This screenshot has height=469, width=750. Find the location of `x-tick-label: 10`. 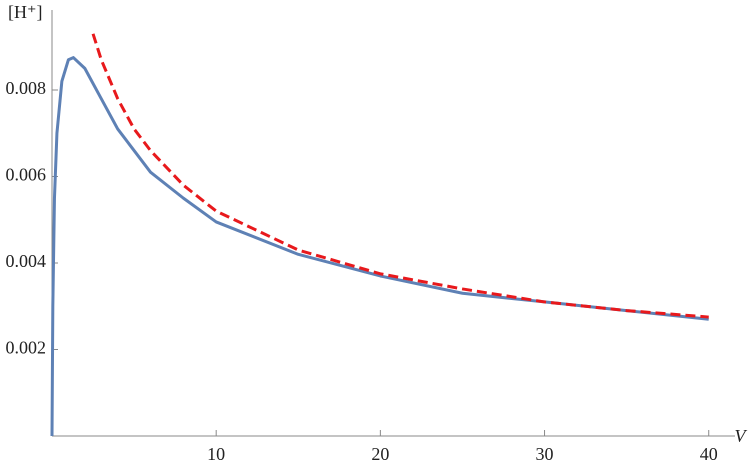

x-tick-label: 10 is located at coordinates (216, 454).